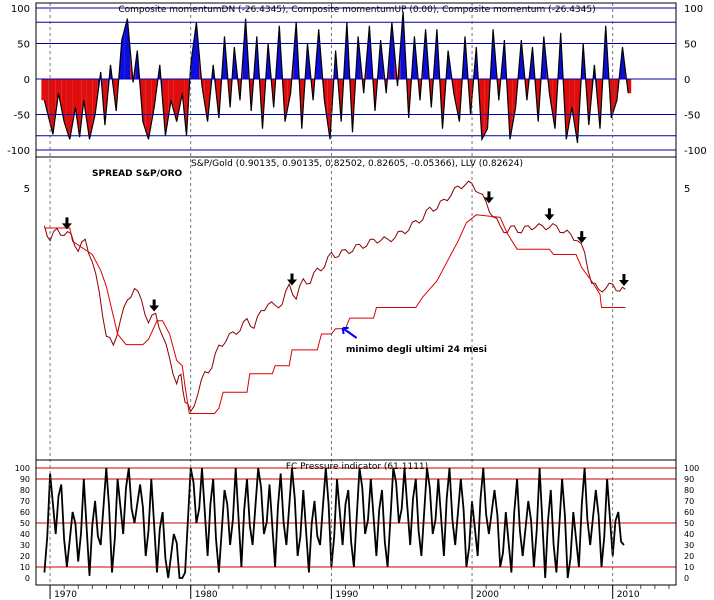  I want to click on pressure-y-tick-label-left: 60, so click(25, 512).